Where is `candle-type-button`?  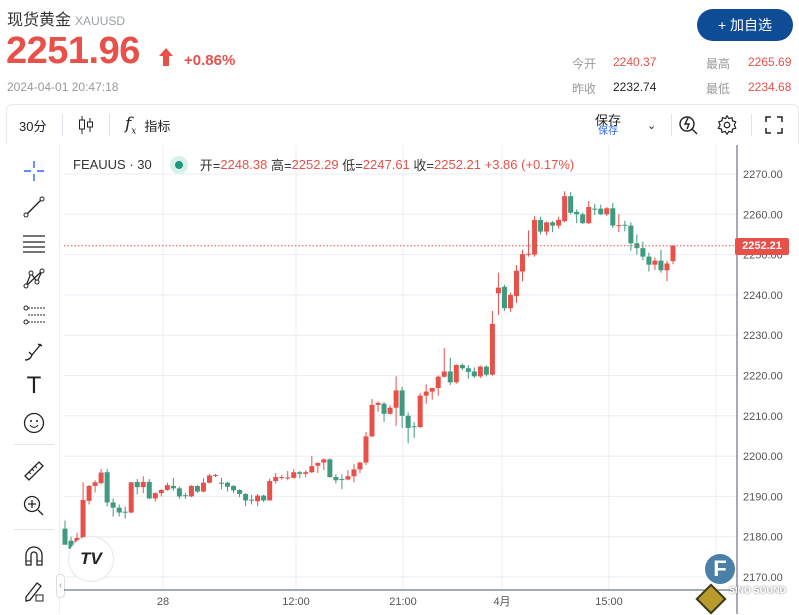 candle-type-button is located at coordinates (86, 125).